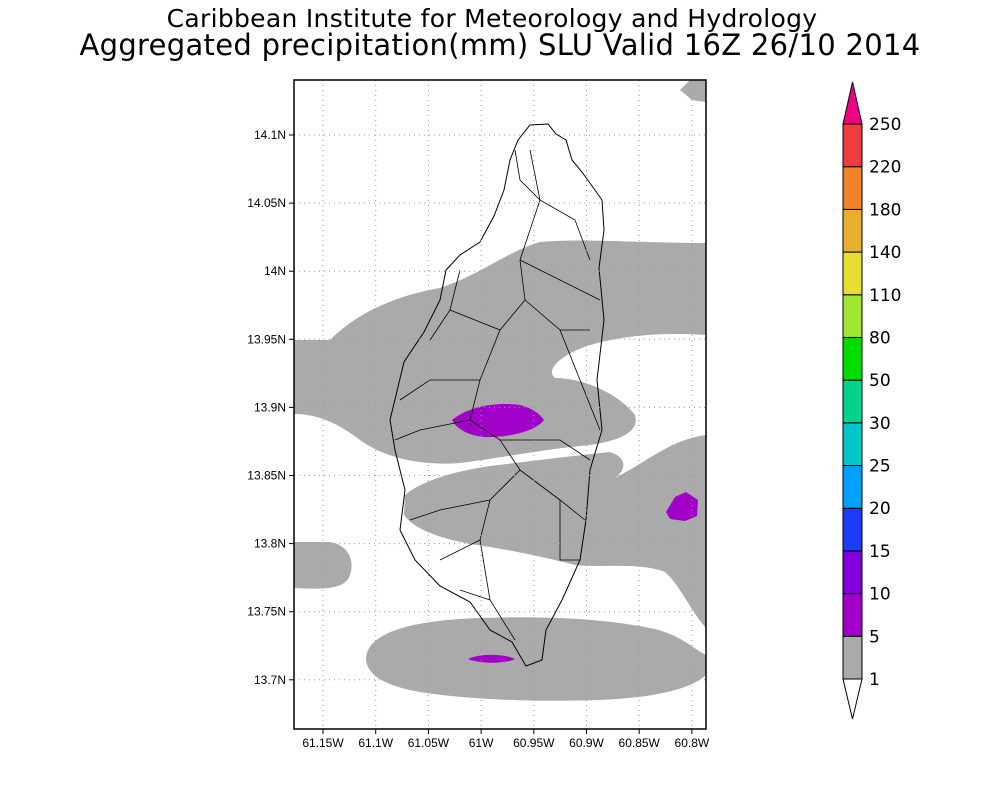  What do you see at coordinates (874, 680) in the screenshot?
I see `colorbar-label: 1` at bounding box center [874, 680].